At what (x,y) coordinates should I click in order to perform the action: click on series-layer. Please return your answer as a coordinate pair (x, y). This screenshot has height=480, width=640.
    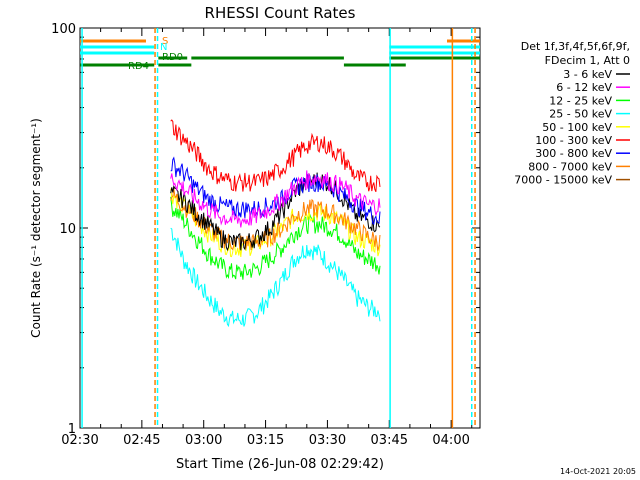
    Looking at the image, I should click on (275, 223).